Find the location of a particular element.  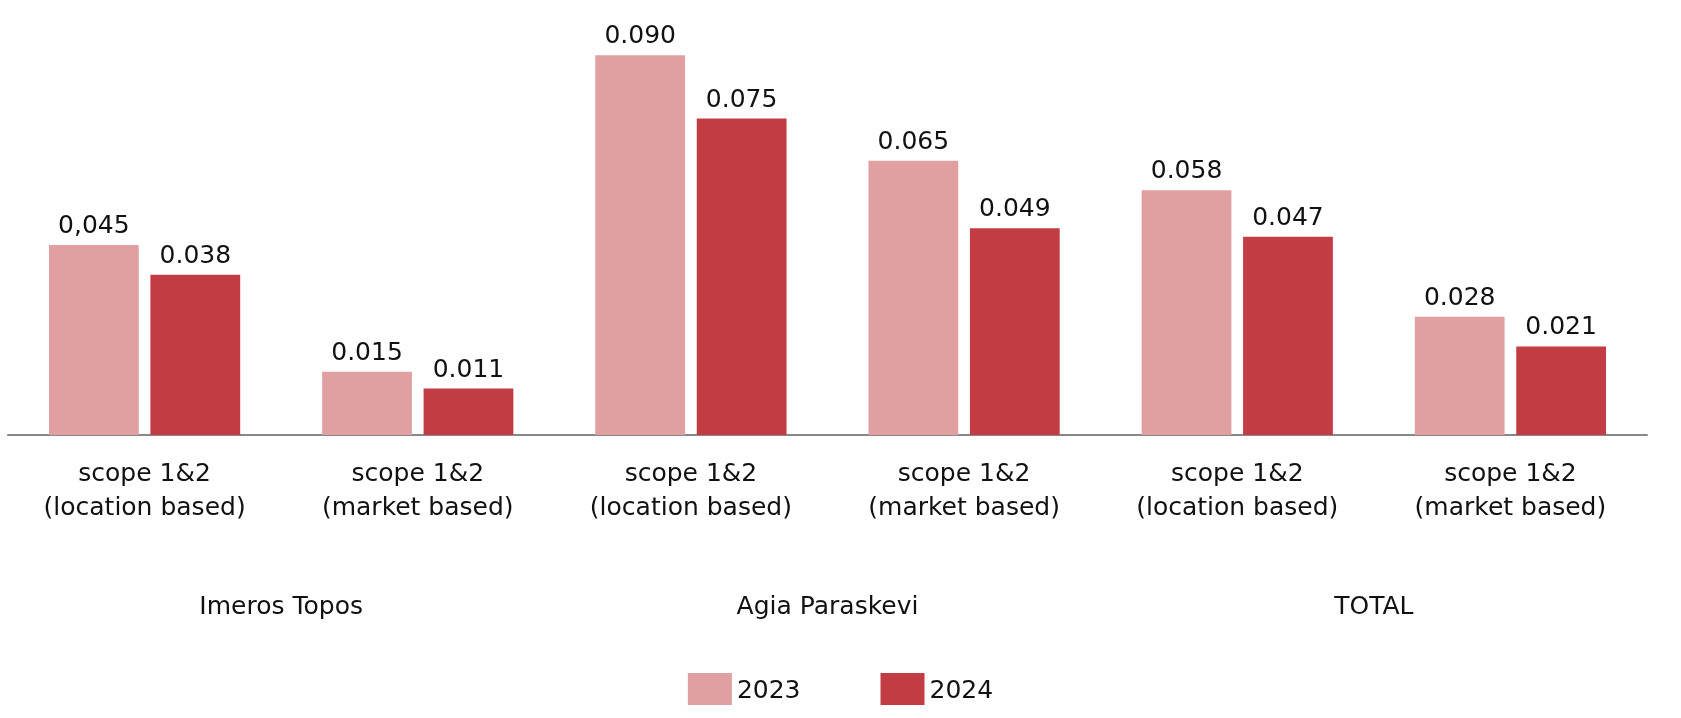

text: Imeros Topos is located at coordinates (281, 605).